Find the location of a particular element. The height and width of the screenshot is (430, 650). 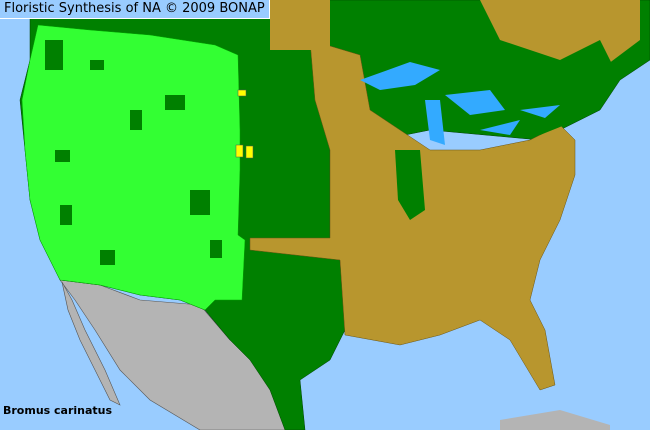

map-title: Floristic Synthesis of NA © 2009 BONAP is located at coordinates (135, 9).